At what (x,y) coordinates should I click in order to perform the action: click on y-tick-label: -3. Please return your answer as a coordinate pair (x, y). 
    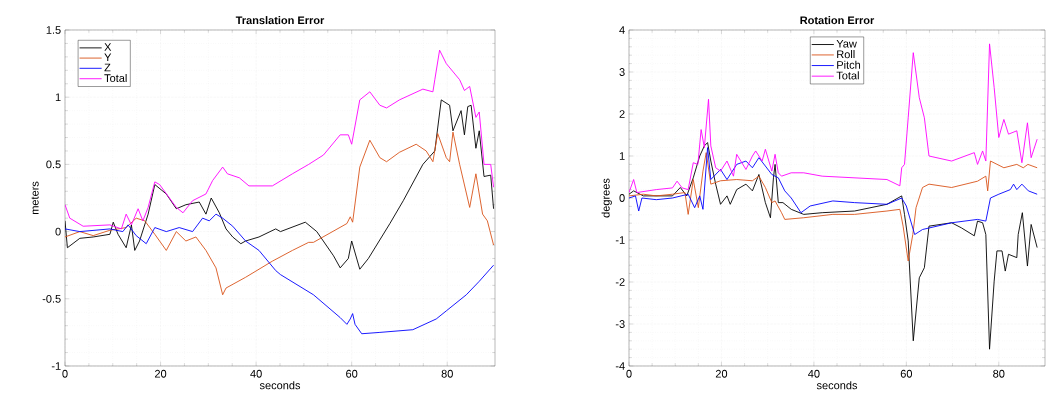
    Looking at the image, I should click on (620, 324).